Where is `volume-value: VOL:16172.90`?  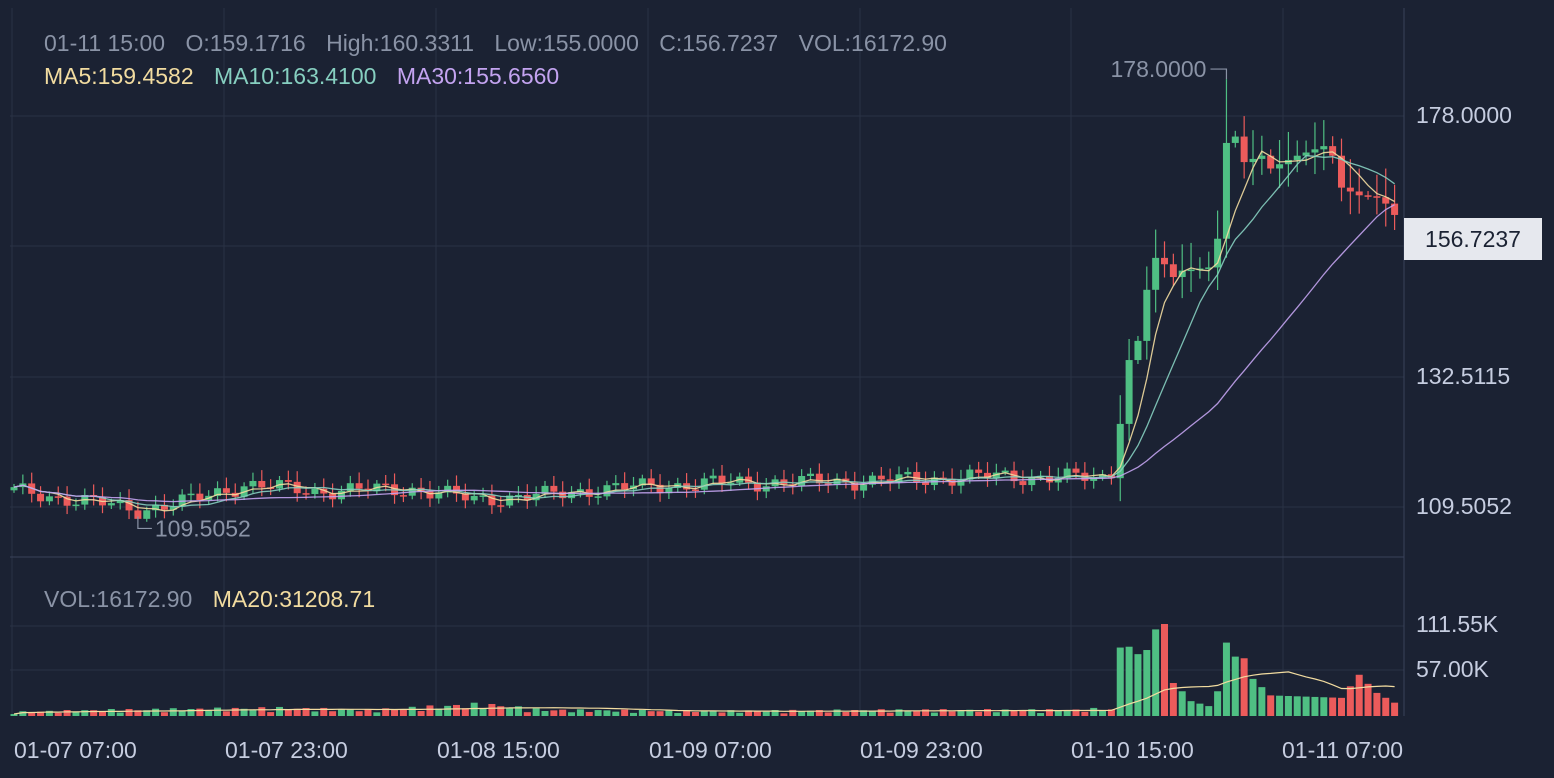 volume-value: VOL:16172.90 is located at coordinates (118, 599).